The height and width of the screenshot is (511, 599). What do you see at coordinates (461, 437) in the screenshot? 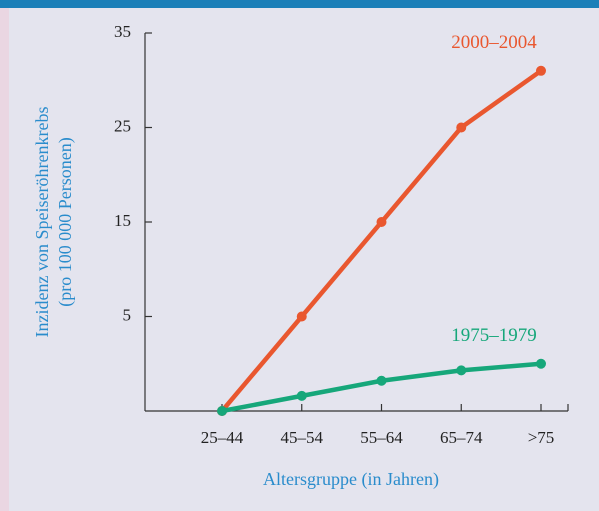
I see `x-tick-label: 65–74` at bounding box center [461, 437].